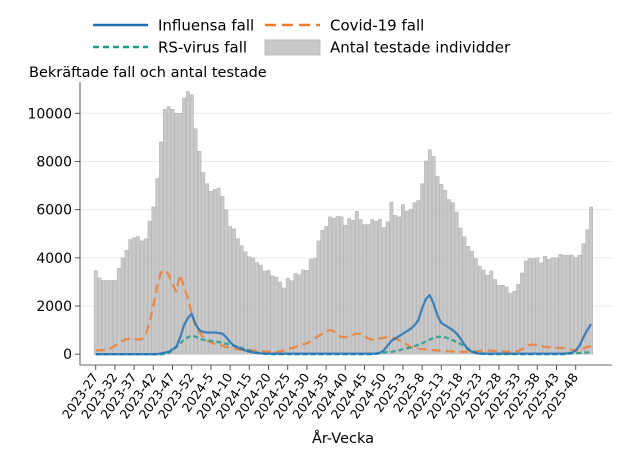  I want to click on y-tick-label: 6000, so click(54, 211).